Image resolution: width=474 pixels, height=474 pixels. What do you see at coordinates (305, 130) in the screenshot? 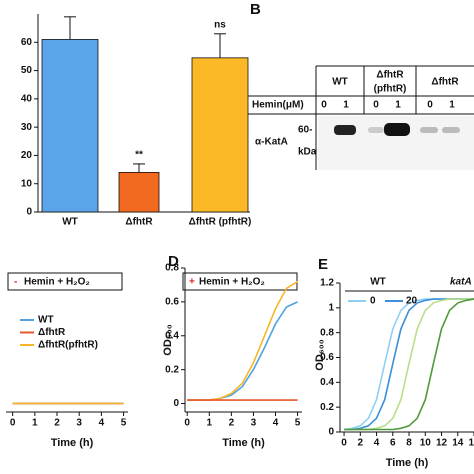
I see `marker-label: 60-` at bounding box center [305, 130].